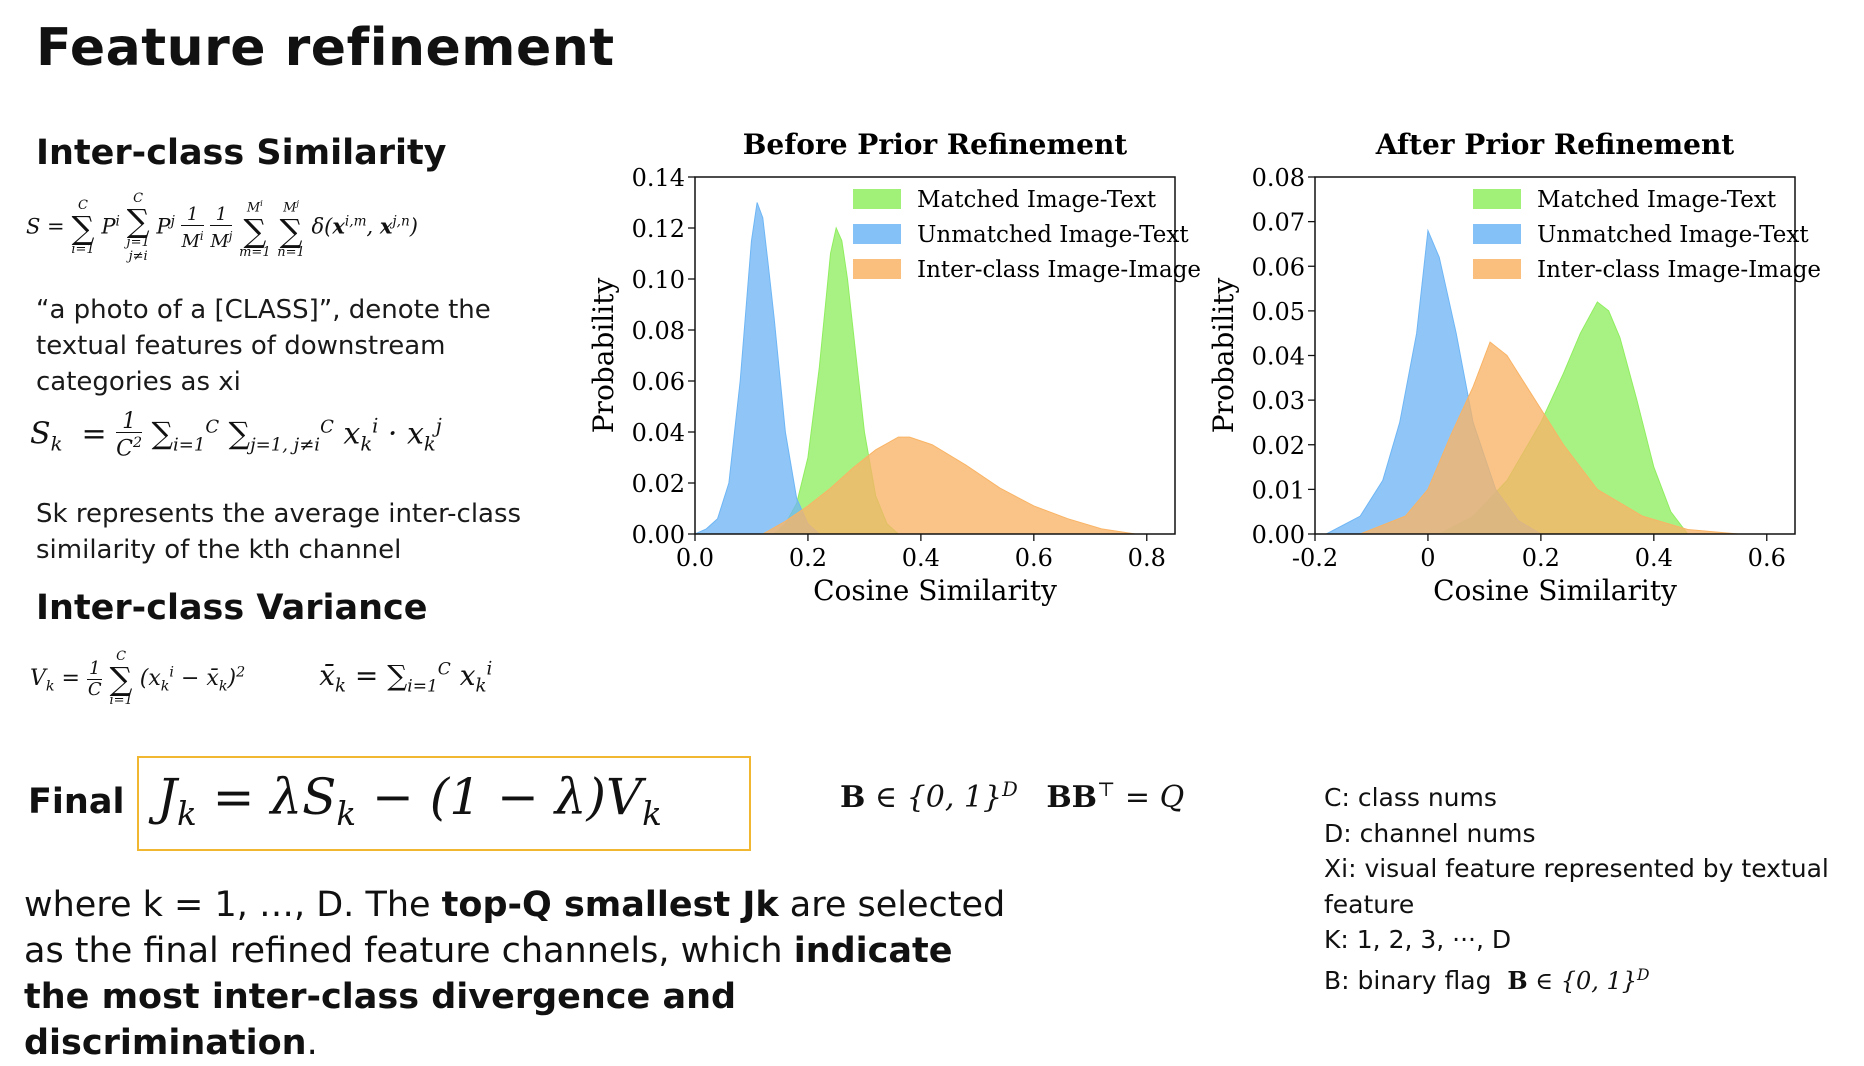 Image resolution: width=1864 pixels, height=1066 pixels. What do you see at coordinates (1278, 401) in the screenshot?
I see `y-tick-label: 0.03` at bounding box center [1278, 401].